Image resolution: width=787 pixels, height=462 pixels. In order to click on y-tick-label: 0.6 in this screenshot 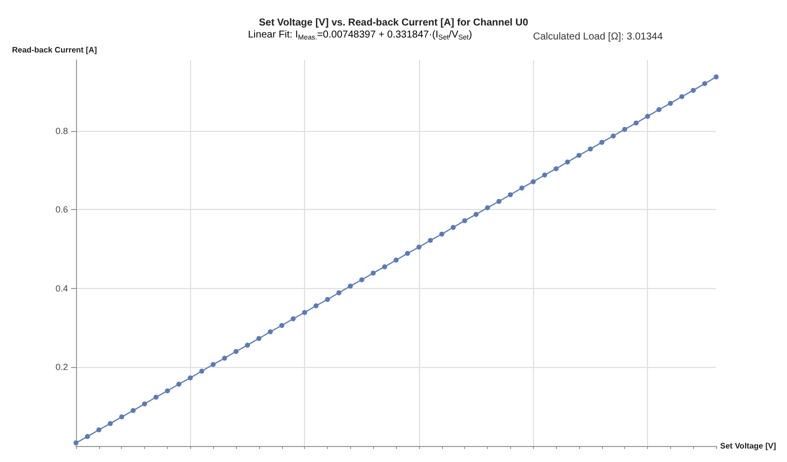, I will do `click(61, 209)`.